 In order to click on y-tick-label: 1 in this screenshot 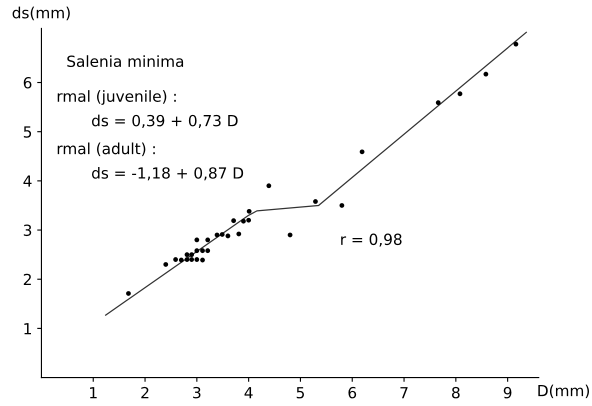, I will do `click(27, 328)`.